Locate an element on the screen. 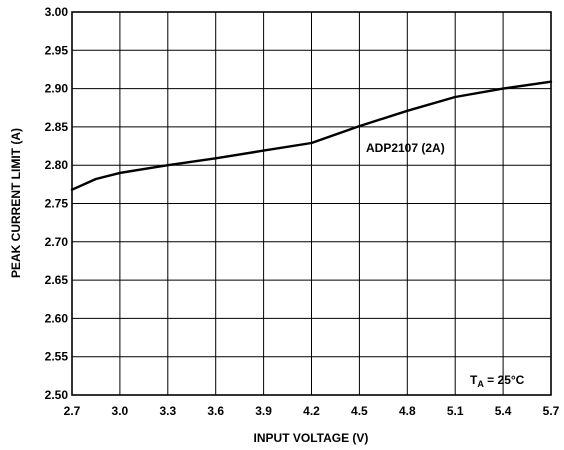 Image resolution: width=564 pixels, height=450 pixels. x-tick-label: 4.8 is located at coordinates (407, 411).